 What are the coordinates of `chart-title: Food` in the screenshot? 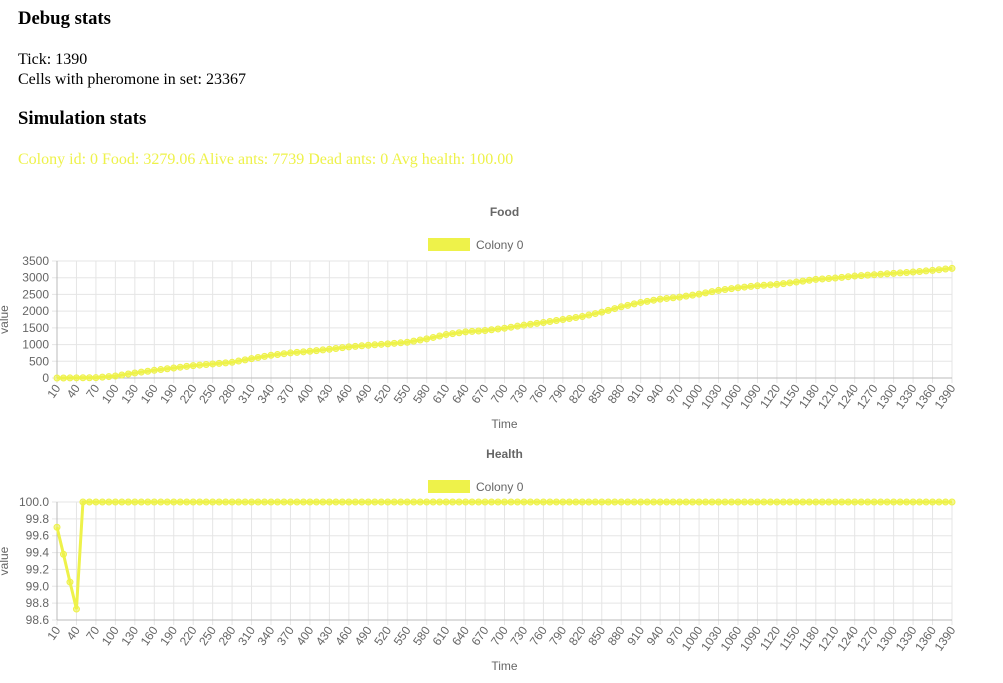 It's located at (504, 212).